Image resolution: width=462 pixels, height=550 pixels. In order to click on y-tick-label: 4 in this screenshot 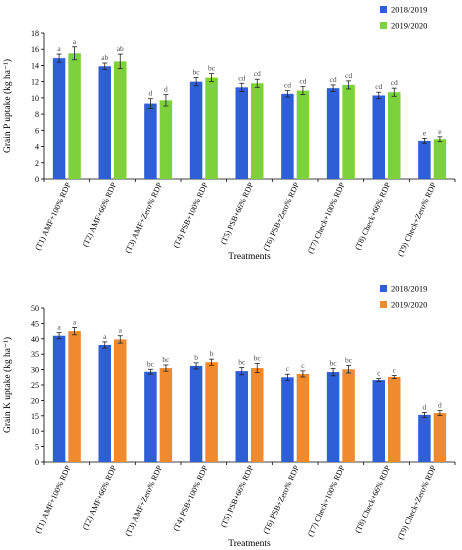, I will do `click(37, 147)`.